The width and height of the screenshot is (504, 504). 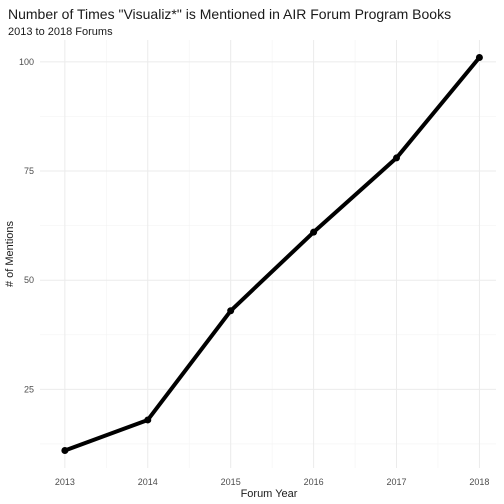 What do you see at coordinates (65, 482) in the screenshot?
I see `x-tick-label: 2013` at bounding box center [65, 482].